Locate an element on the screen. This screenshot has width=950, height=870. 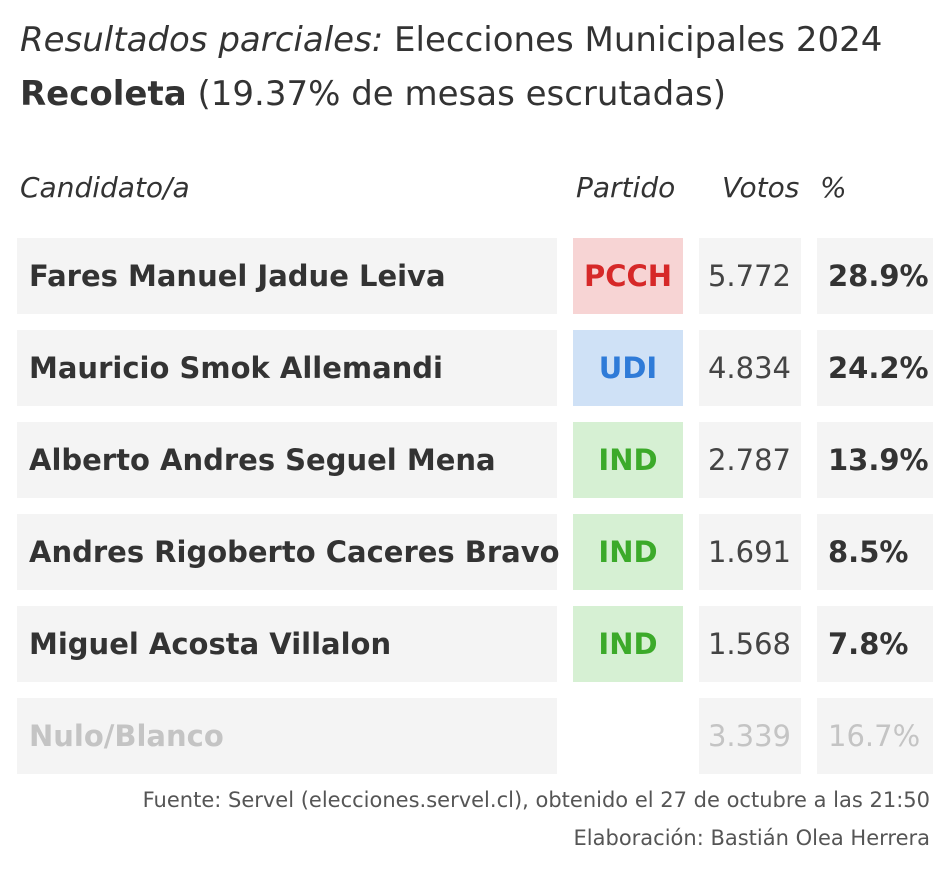
commune-name: Recoleta is located at coordinates (103, 94).